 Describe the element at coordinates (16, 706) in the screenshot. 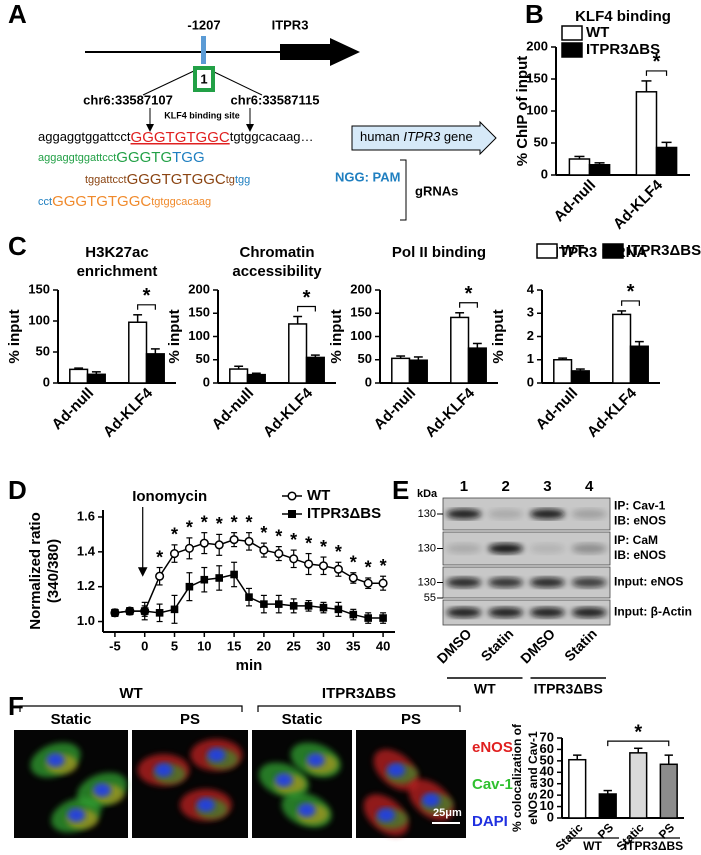

I see `panel-label: F` at that location.